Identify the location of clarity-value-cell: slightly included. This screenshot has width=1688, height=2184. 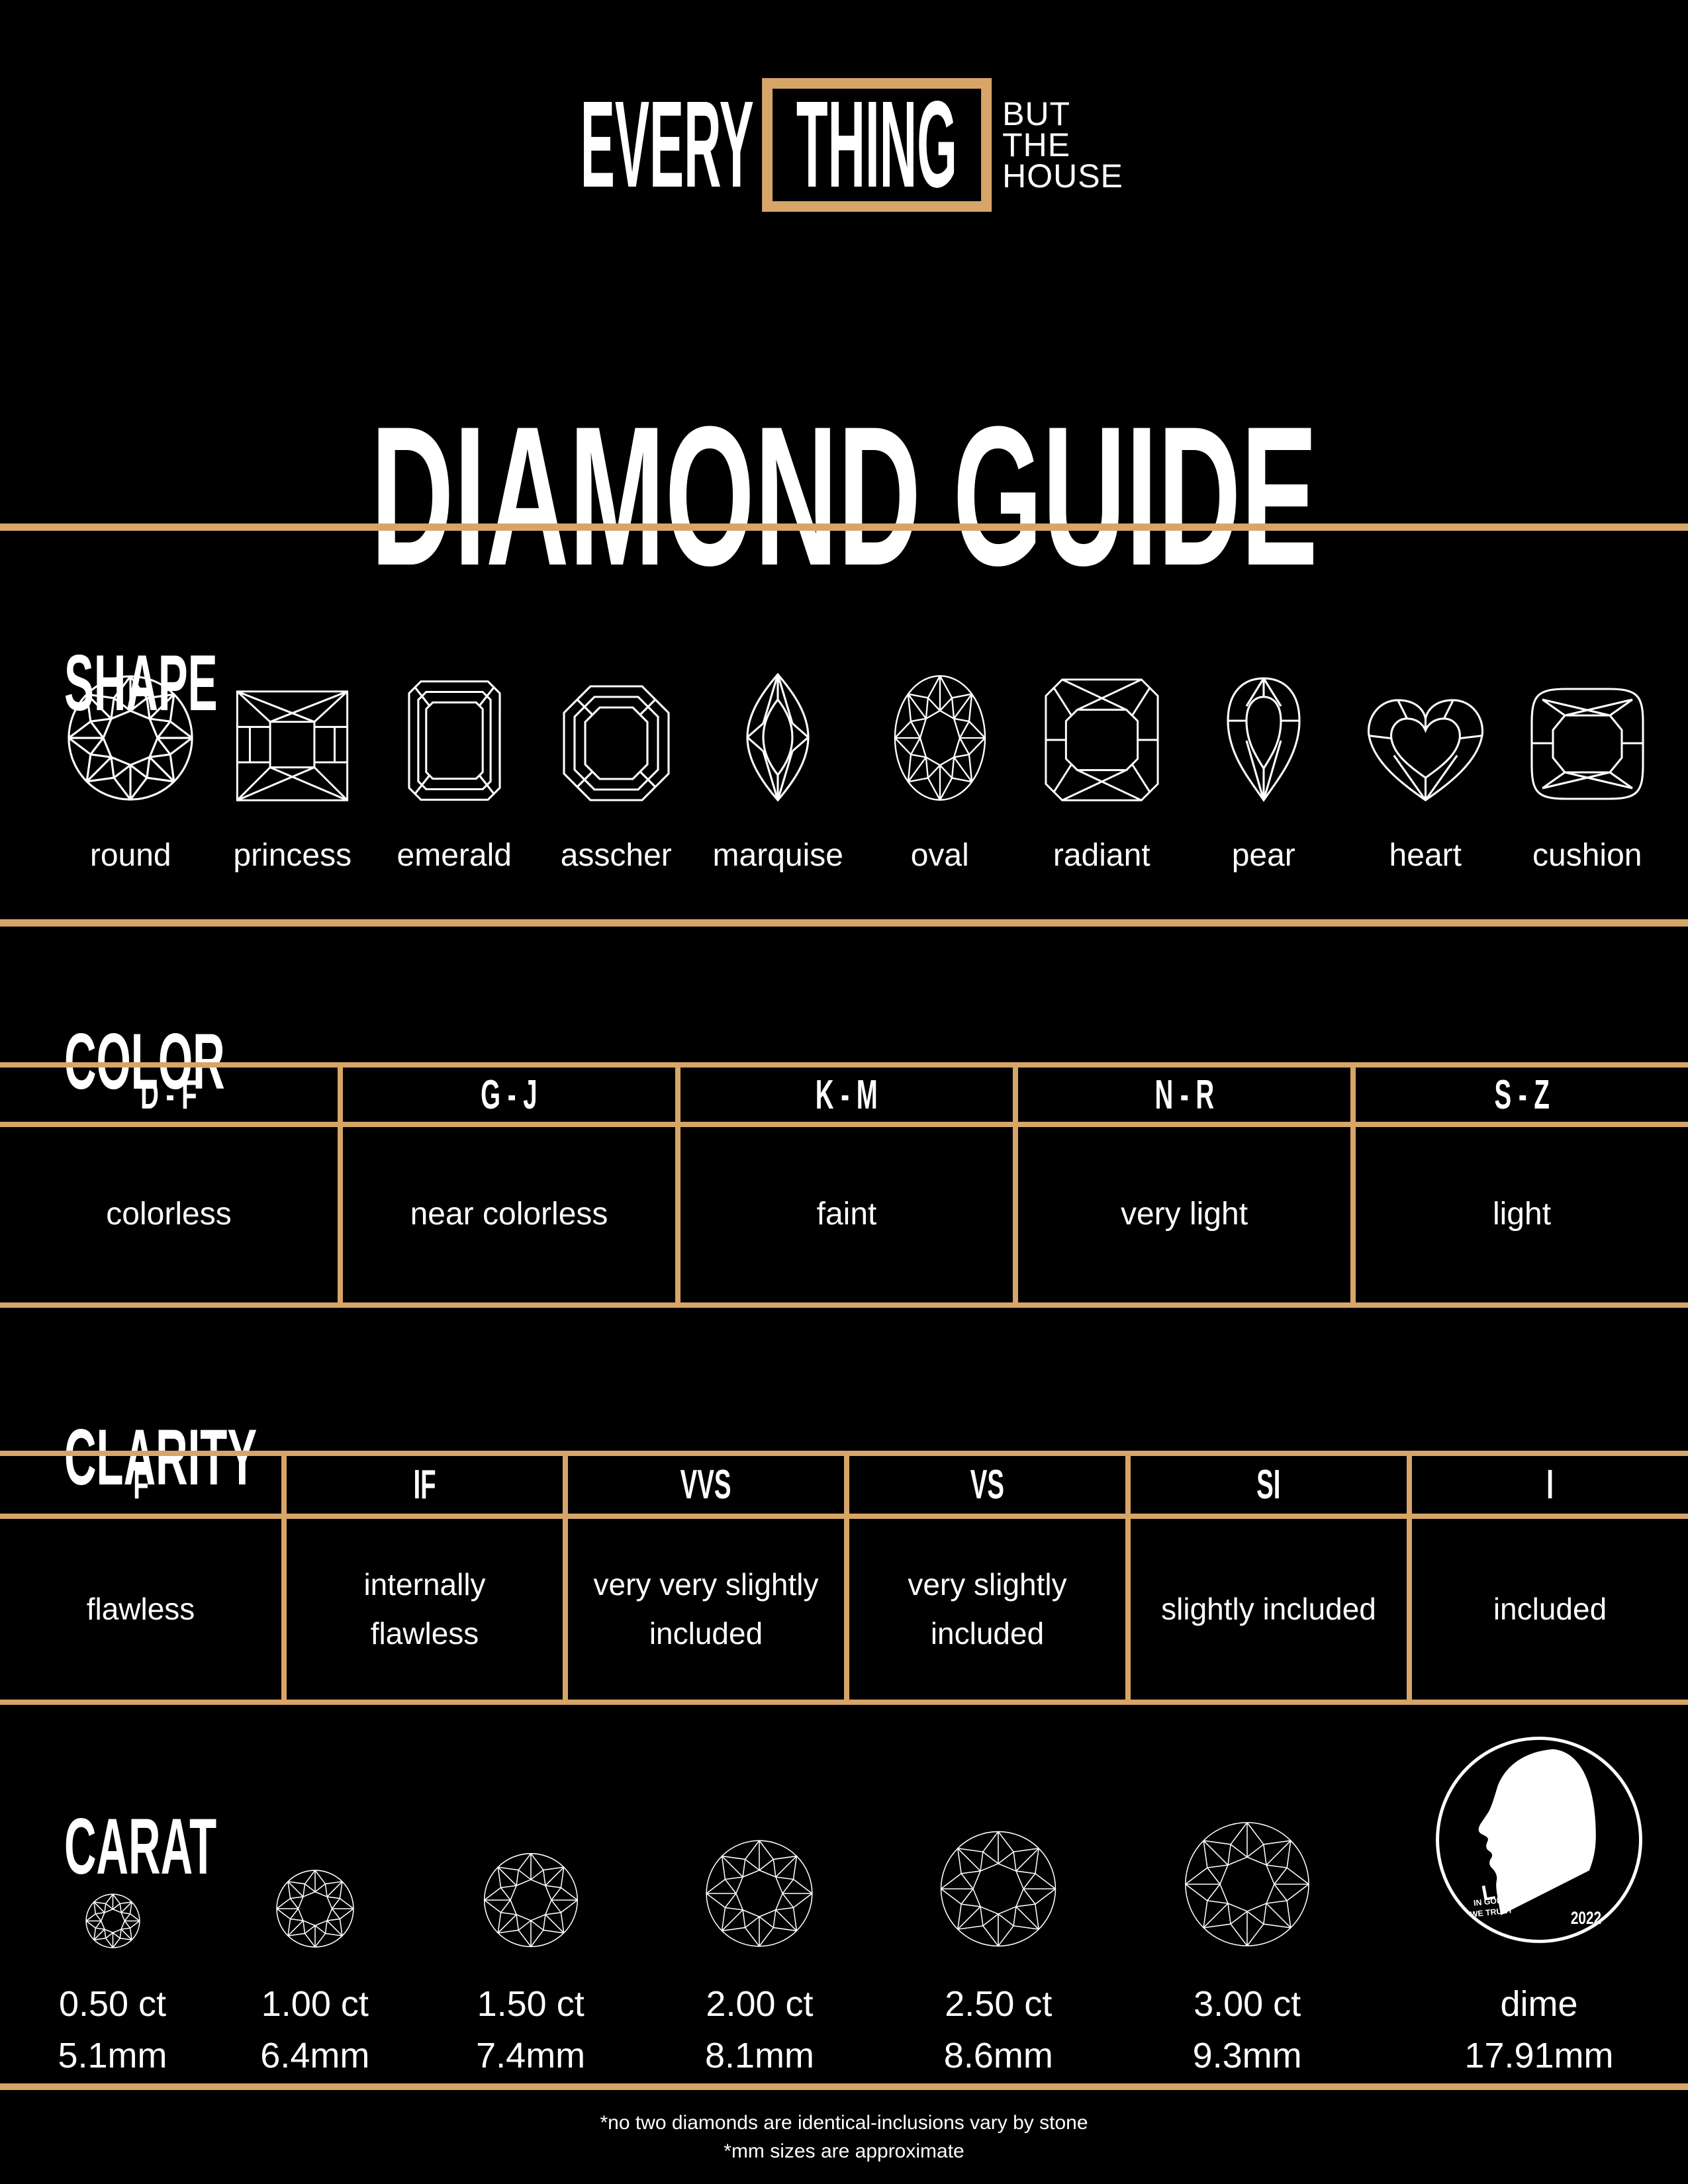
(1266, 1609).